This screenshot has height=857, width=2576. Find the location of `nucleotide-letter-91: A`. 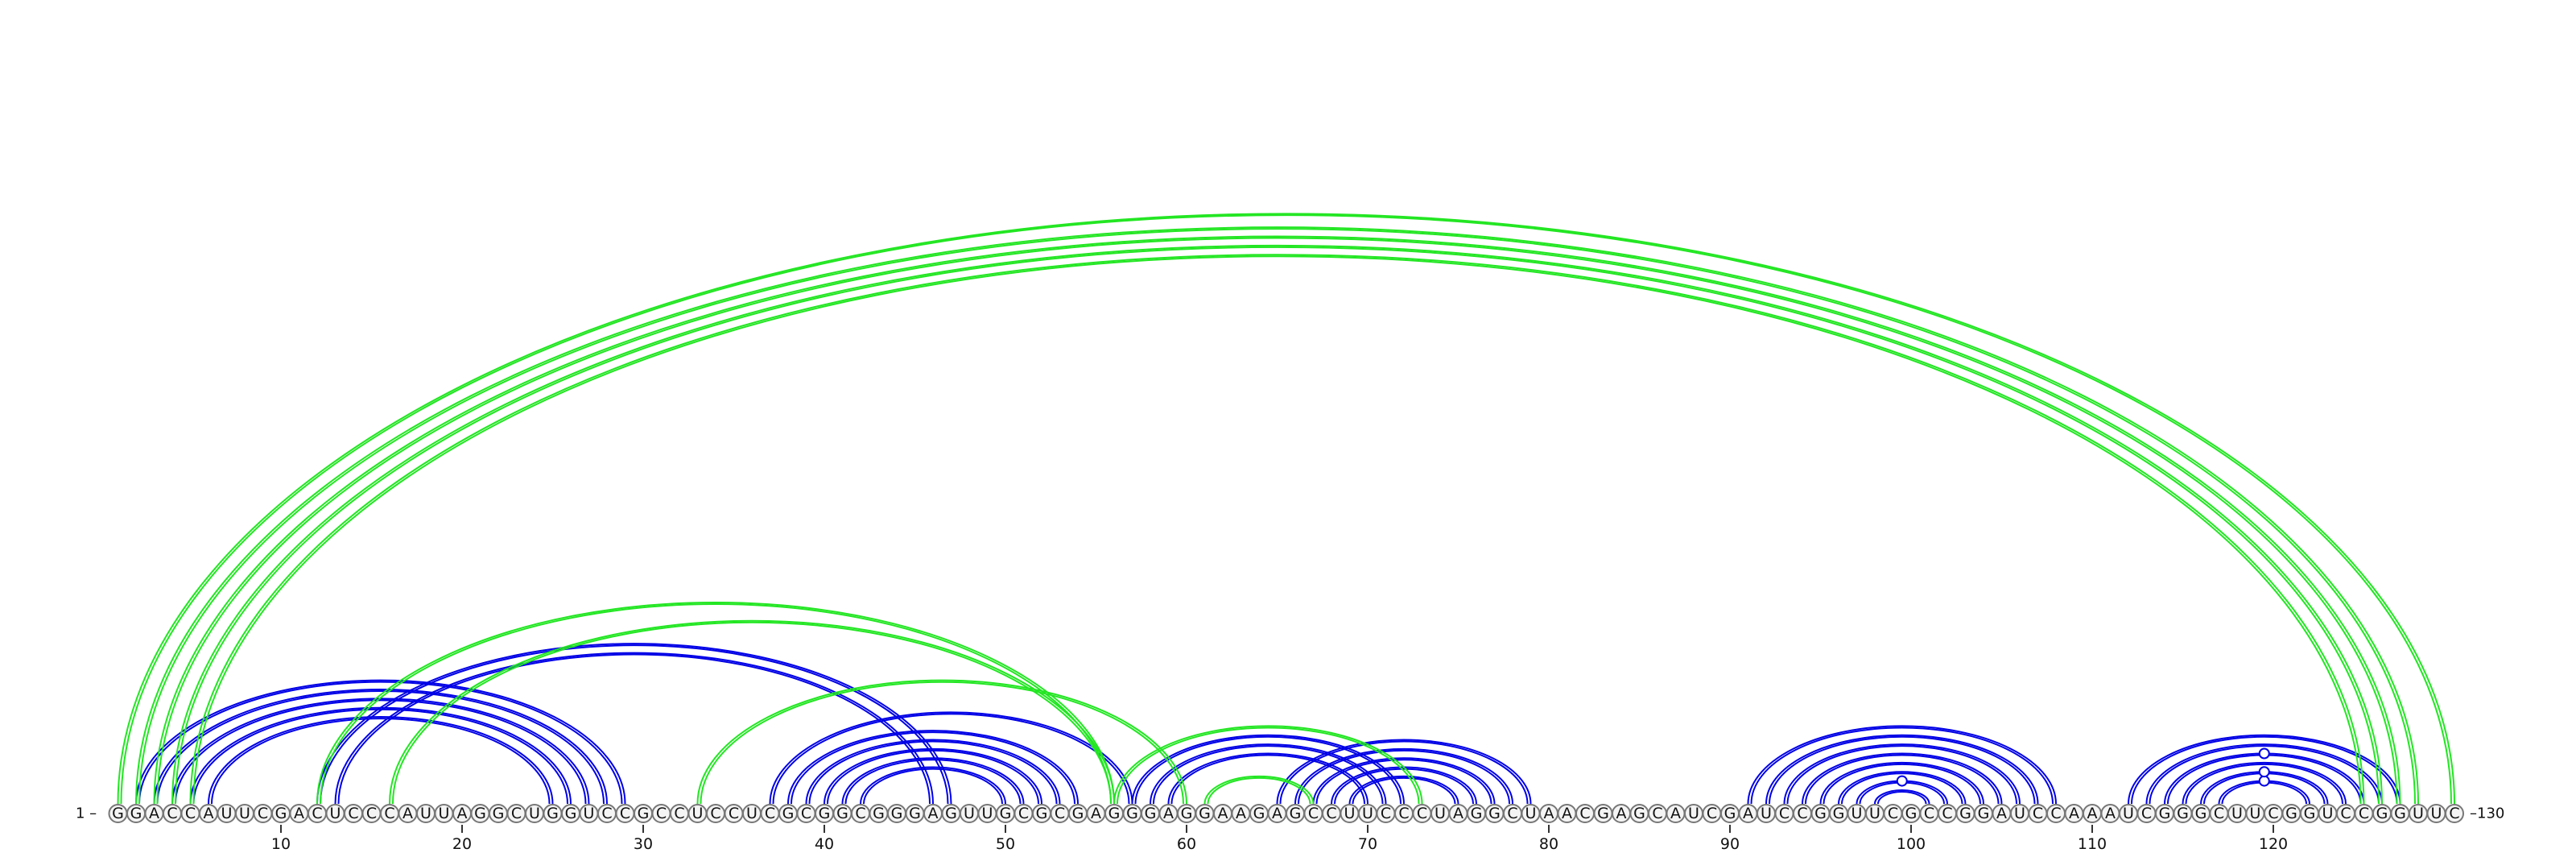

nucleotide-letter-91: A is located at coordinates (1748, 813).